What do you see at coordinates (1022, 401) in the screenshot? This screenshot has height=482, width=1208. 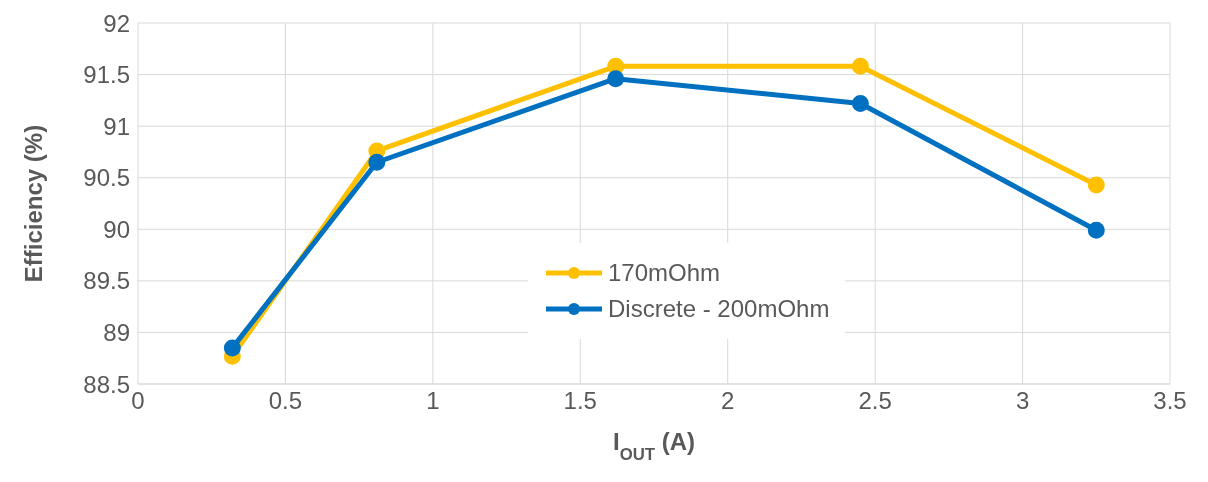 I see `x-tick-label: 3` at bounding box center [1022, 401].